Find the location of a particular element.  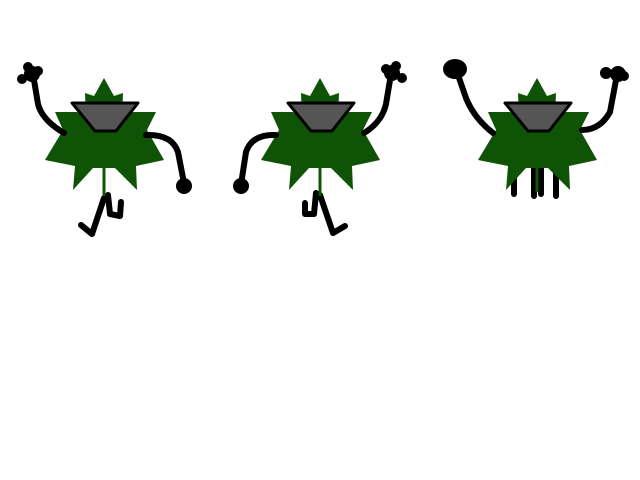

right-raised-arm is located at coordinates (599, 105).